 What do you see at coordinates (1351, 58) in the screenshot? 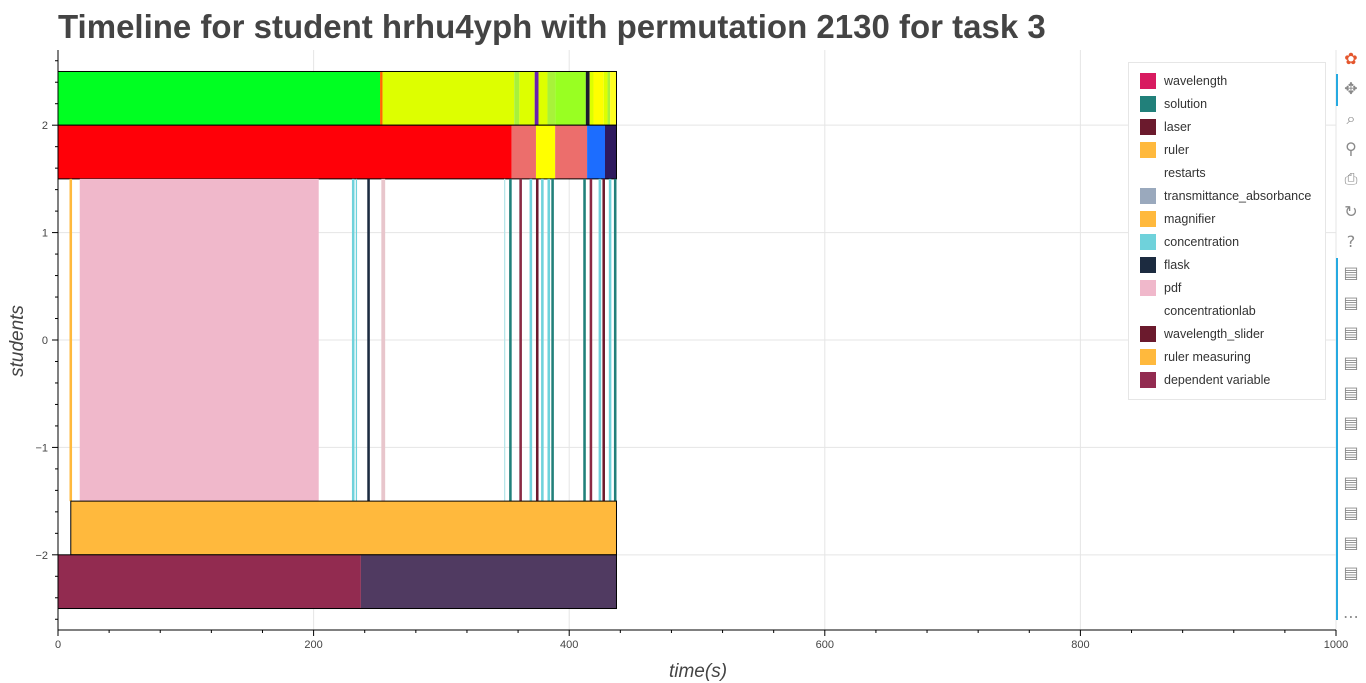
I see `bokeh-logo-icon: ✿` at bounding box center [1351, 58].